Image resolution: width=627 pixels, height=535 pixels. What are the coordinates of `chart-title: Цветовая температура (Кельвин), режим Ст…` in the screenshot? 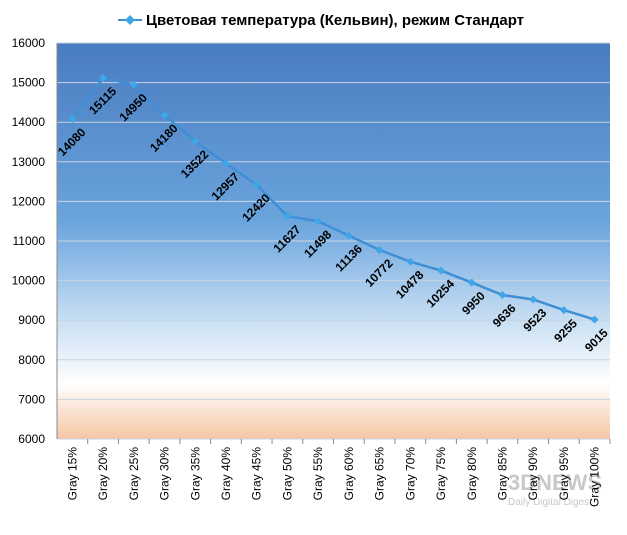 It's located at (335, 20).